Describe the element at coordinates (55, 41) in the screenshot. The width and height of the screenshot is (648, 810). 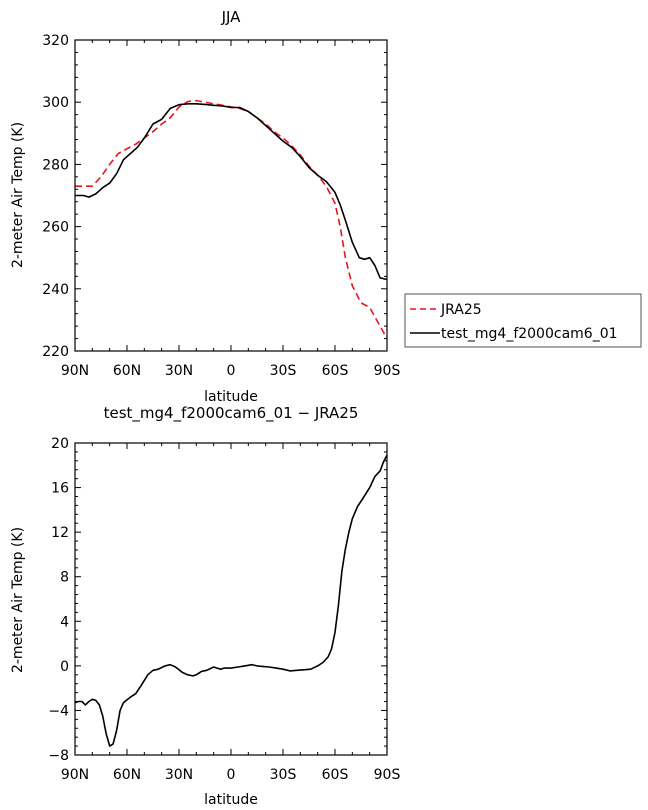
I see `top-y-tick-label: 320` at that location.